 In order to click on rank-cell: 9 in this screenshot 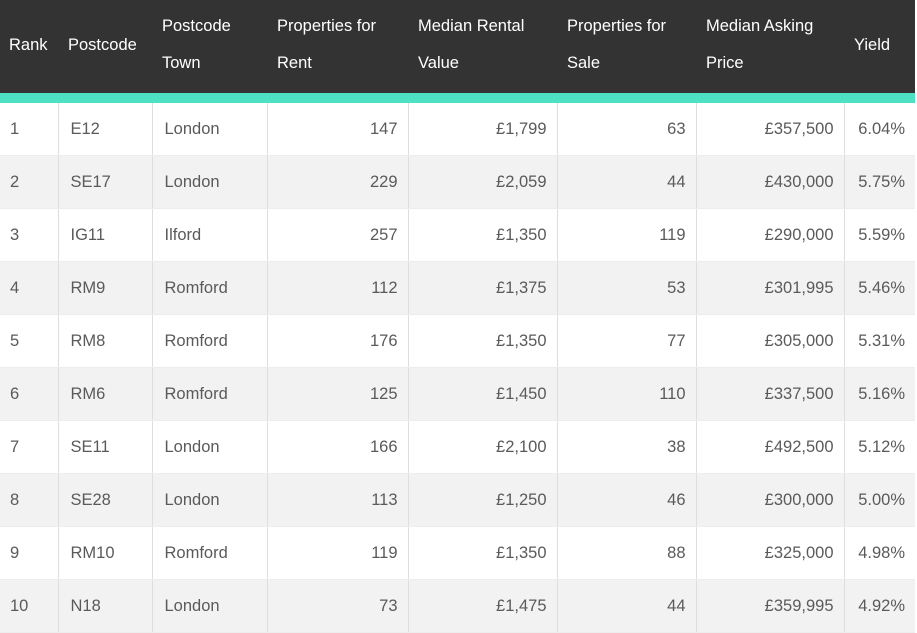, I will do `click(29, 553)`.